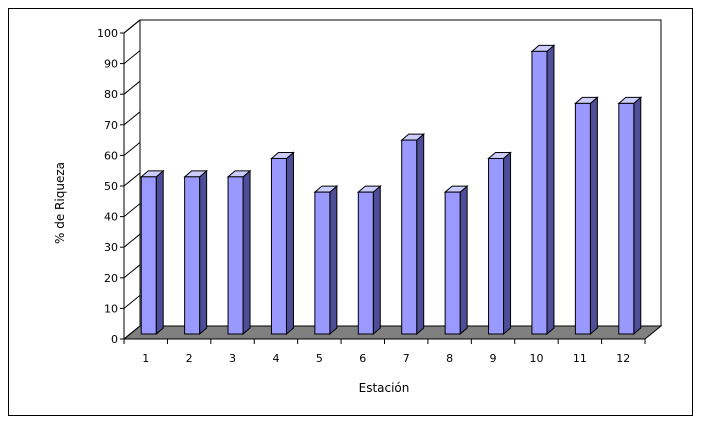 Image resolution: width=703 pixels, height=426 pixels. I want to click on x-tick-label: 1, so click(145, 358).